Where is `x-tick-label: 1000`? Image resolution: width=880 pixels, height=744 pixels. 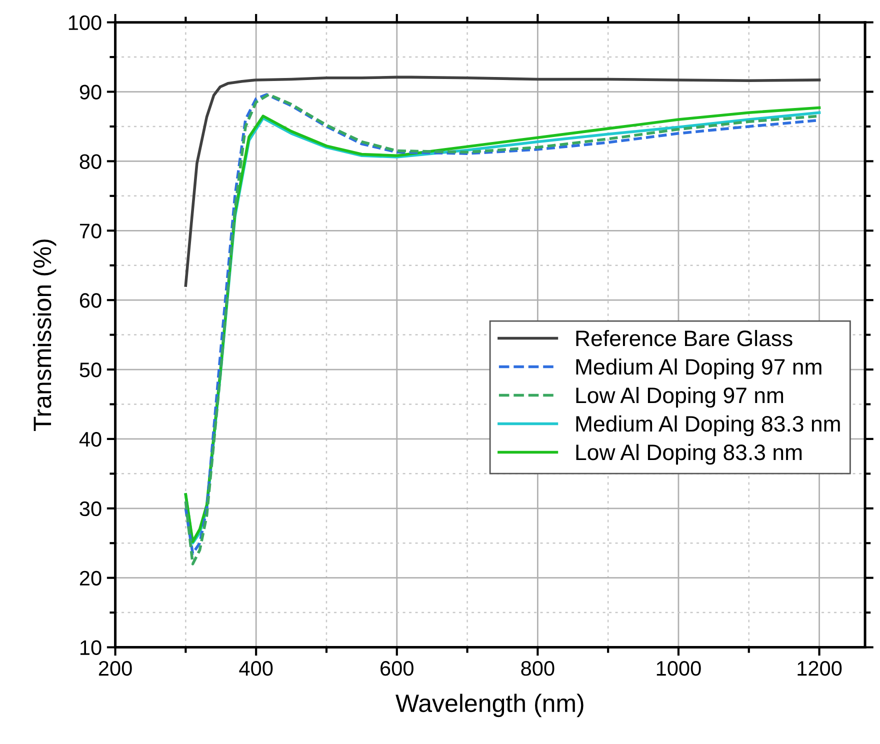
x-tick-label: 1000 is located at coordinates (678, 668).